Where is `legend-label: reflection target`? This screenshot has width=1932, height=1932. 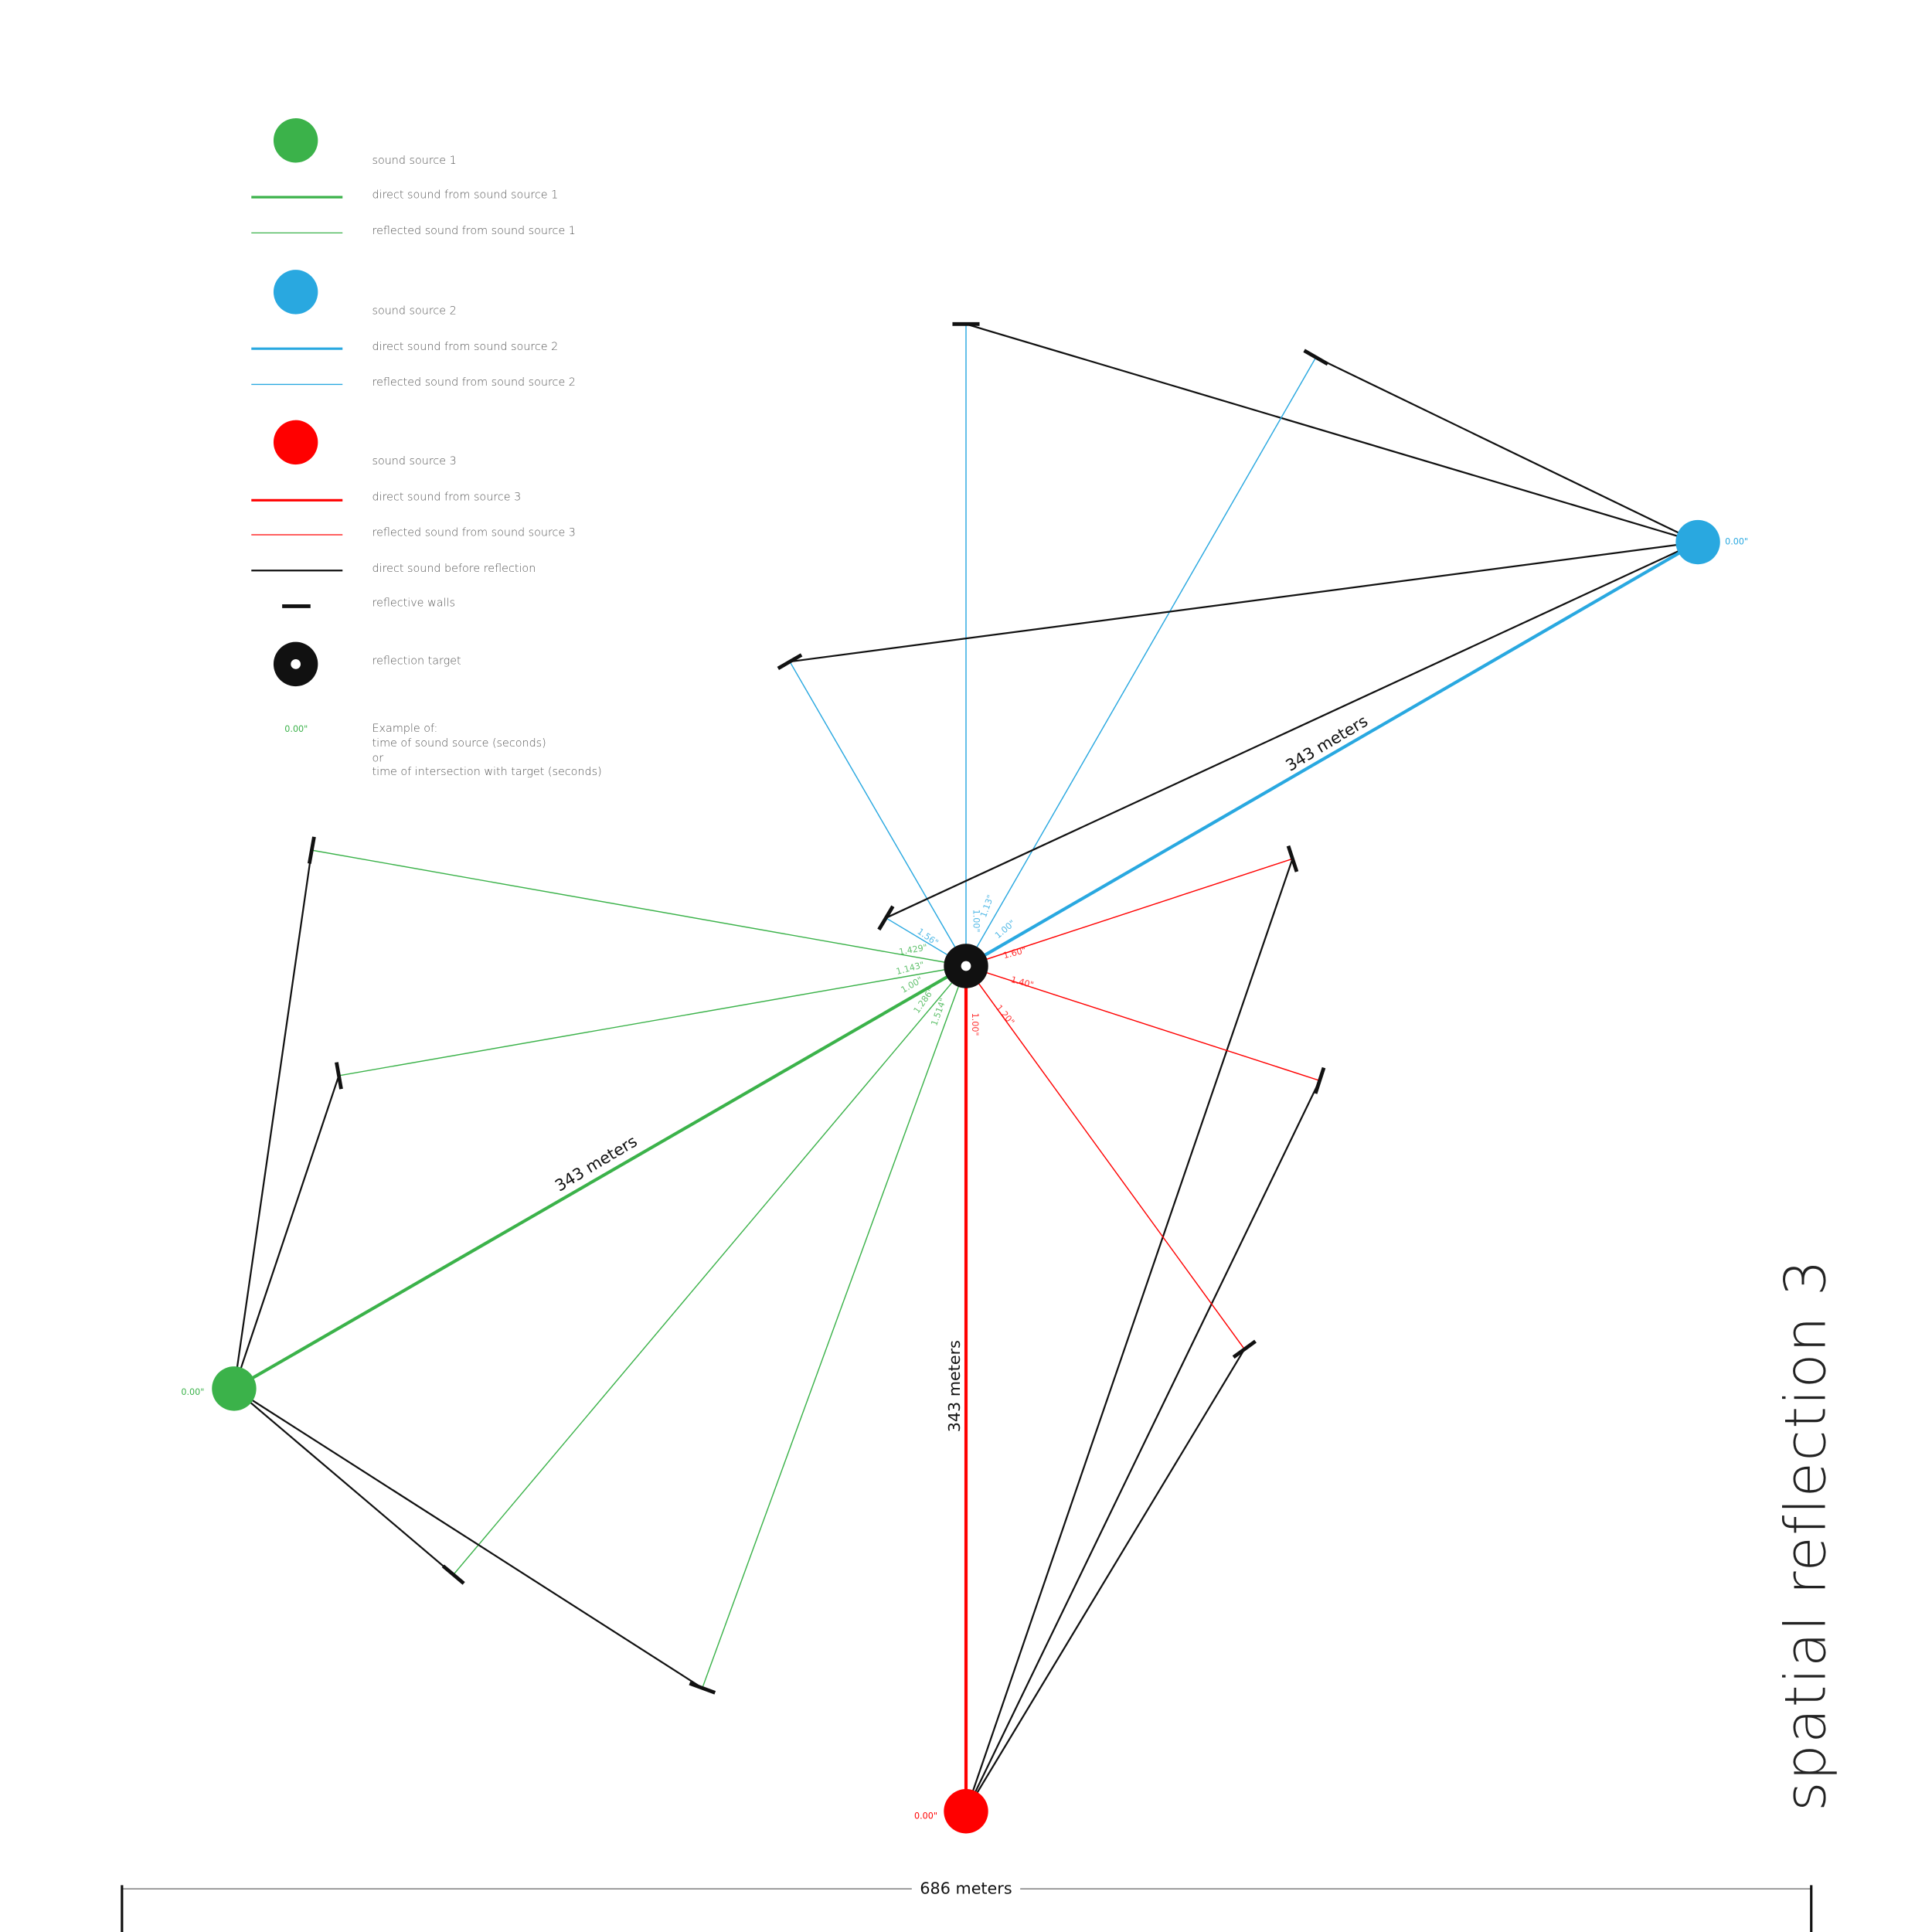 legend-label: reflection target is located at coordinates (417, 661).